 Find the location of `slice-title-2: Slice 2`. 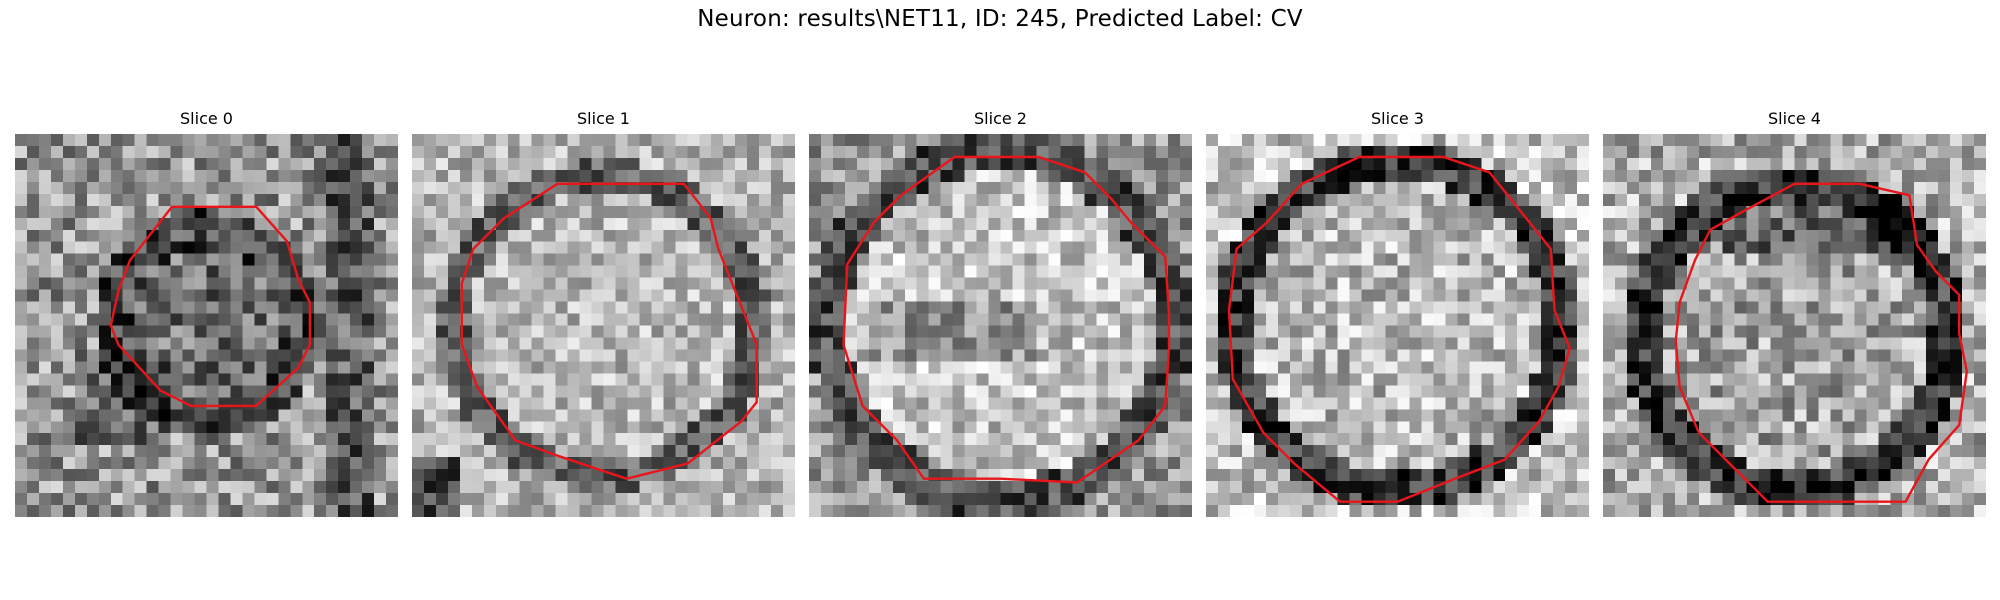

slice-title-2: Slice 2 is located at coordinates (1000, 118).